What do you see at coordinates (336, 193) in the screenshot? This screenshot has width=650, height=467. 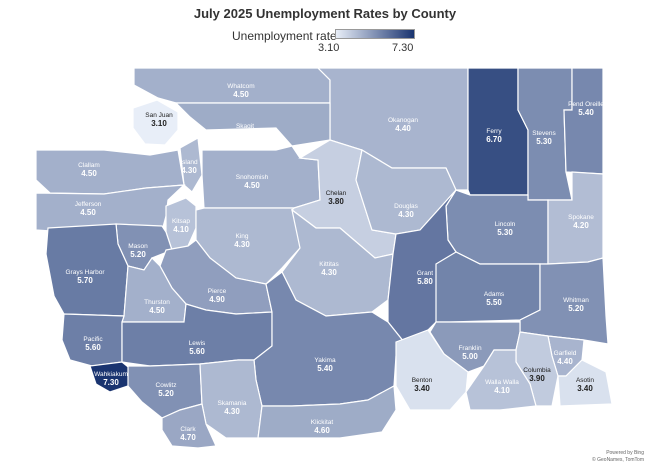 I see `county-name-label: Chelan` at bounding box center [336, 193].